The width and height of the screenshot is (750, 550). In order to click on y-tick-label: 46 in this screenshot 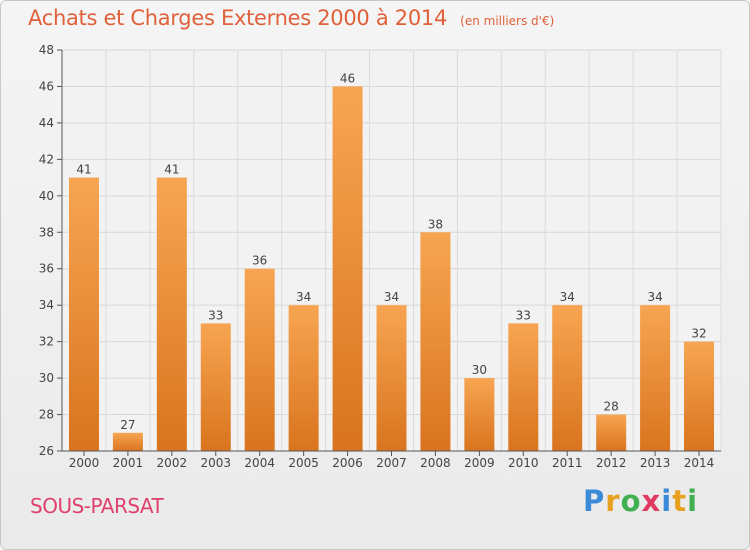, I will do `click(46, 86)`.